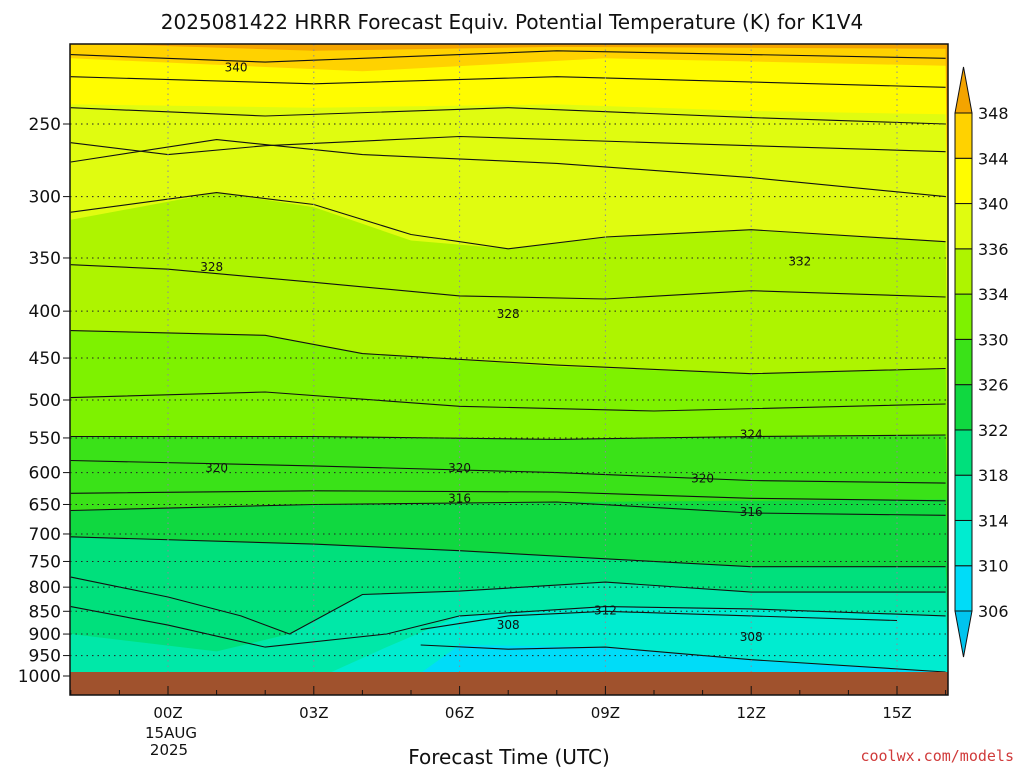  What do you see at coordinates (993, 113) in the screenshot?
I see `colorbar-label: 348` at bounding box center [993, 113].